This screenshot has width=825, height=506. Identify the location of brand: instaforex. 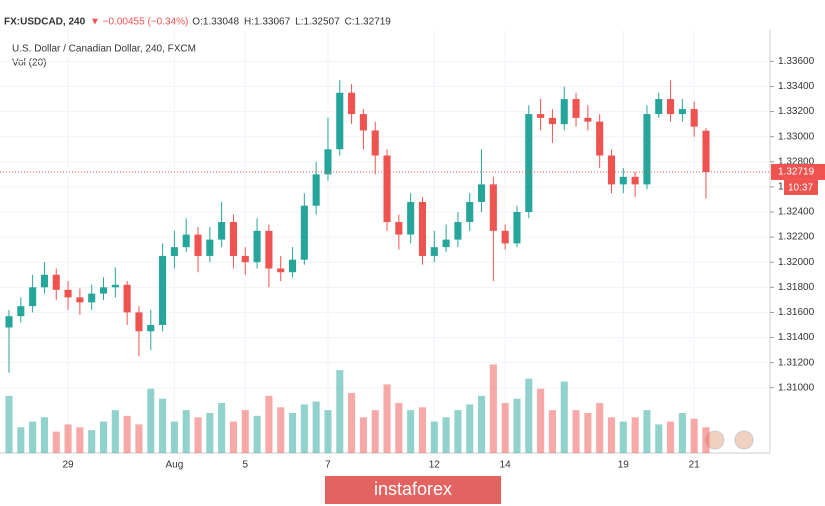
(413, 489).